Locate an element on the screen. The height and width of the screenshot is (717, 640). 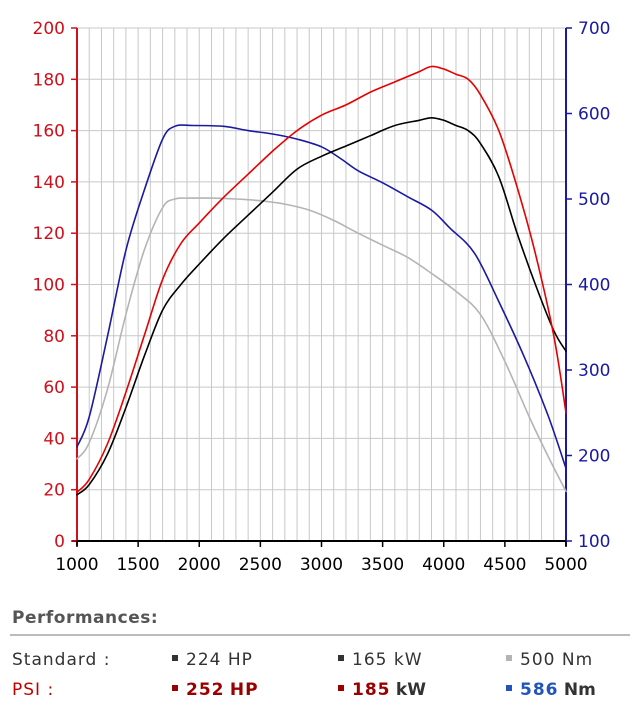
tick-label-left: 160 is located at coordinates (49, 132).